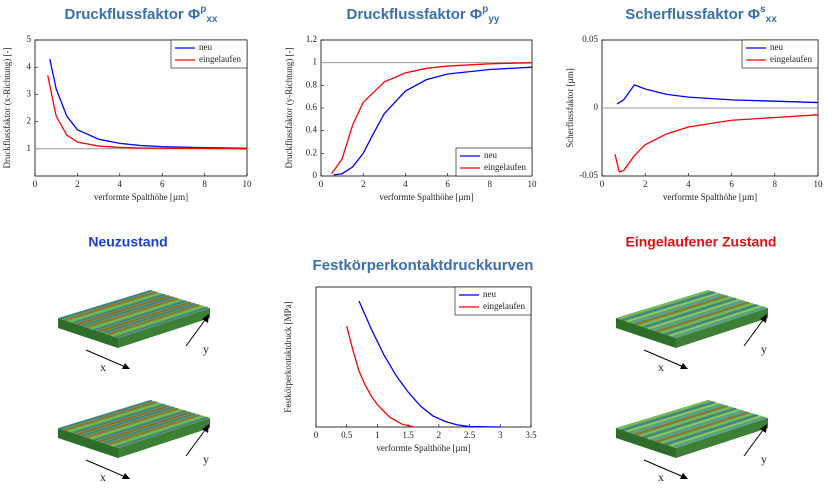  I want to click on title-superscript: p, so click(203, 9).